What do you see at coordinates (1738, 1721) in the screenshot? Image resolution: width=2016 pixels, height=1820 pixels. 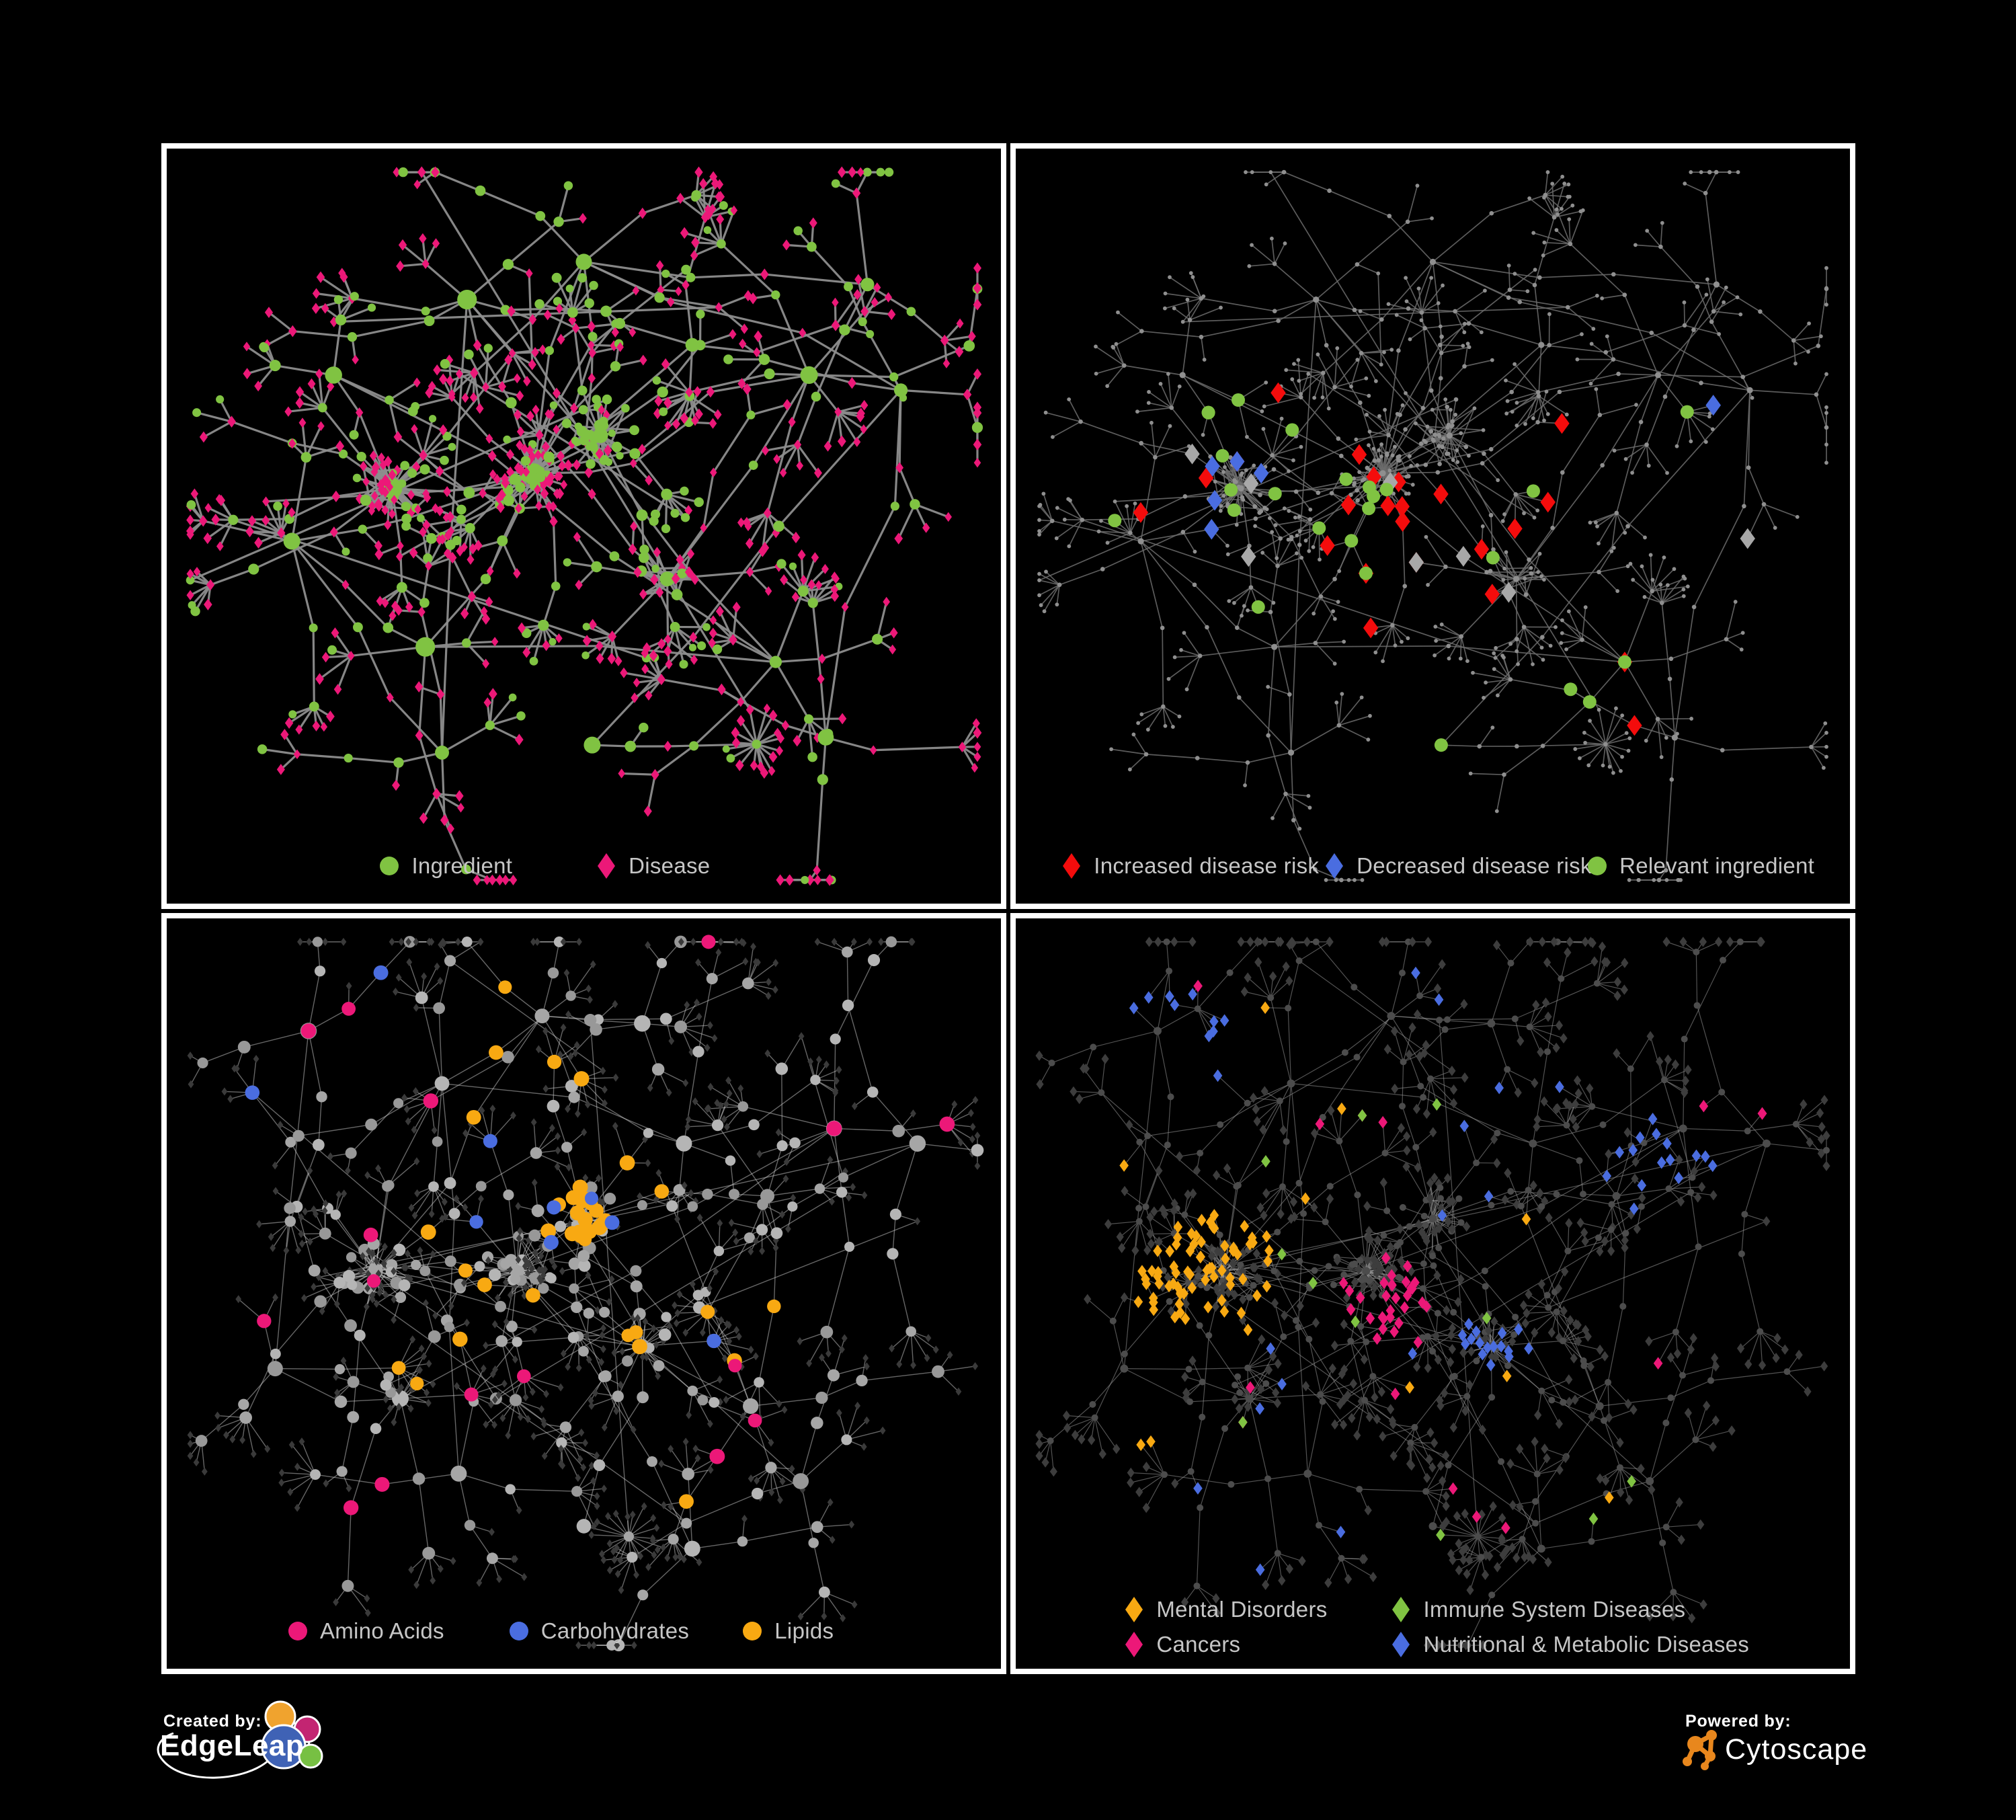 I see `powered-by-label: Powered by:` at bounding box center [1738, 1721].